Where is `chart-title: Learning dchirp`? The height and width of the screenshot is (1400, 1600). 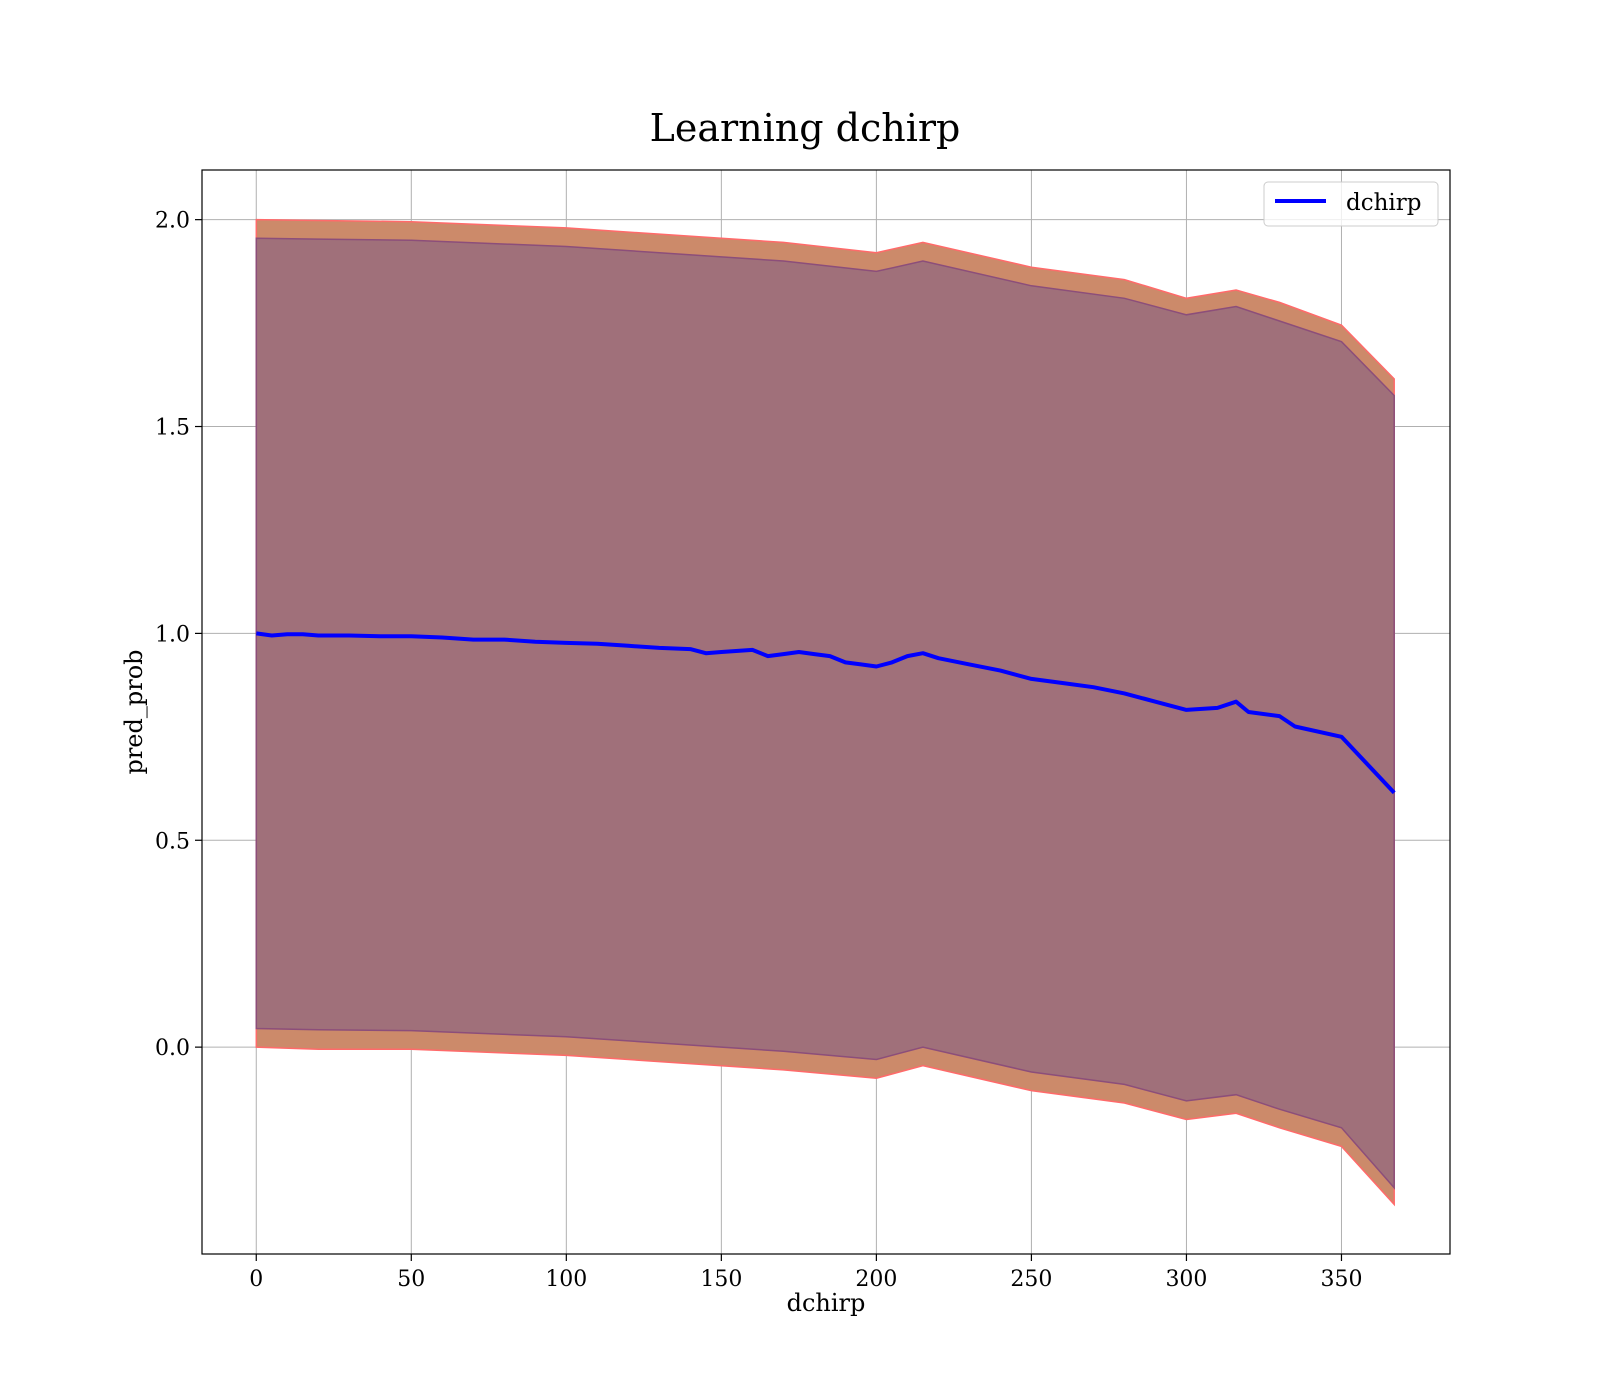
chart-title: Learning dchirp is located at coordinates (805, 128).